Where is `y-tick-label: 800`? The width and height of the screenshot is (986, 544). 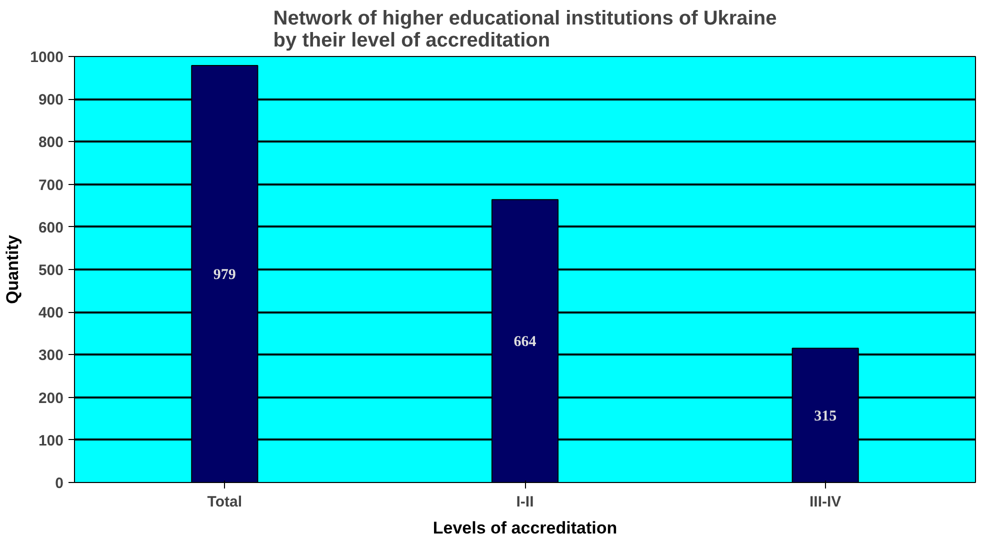 y-tick-label: 800 is located at coordinates (51, 143).